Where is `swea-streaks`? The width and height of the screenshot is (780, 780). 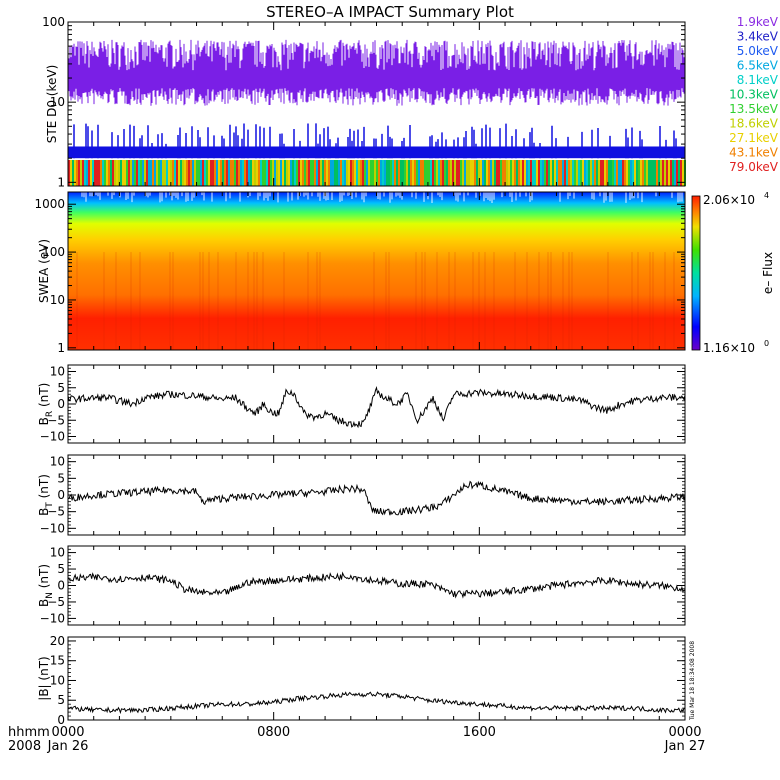
swea-streaks is located at coordinates (375, 301).